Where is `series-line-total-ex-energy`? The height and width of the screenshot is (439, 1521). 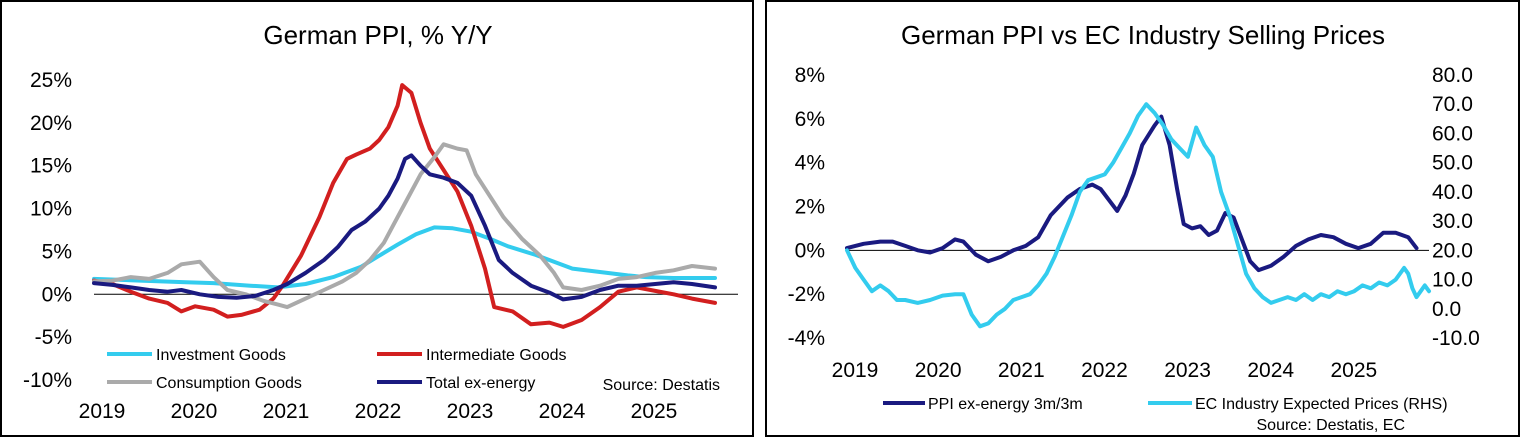
series-line-total-ex-energy is located at coordinates (404, 227).